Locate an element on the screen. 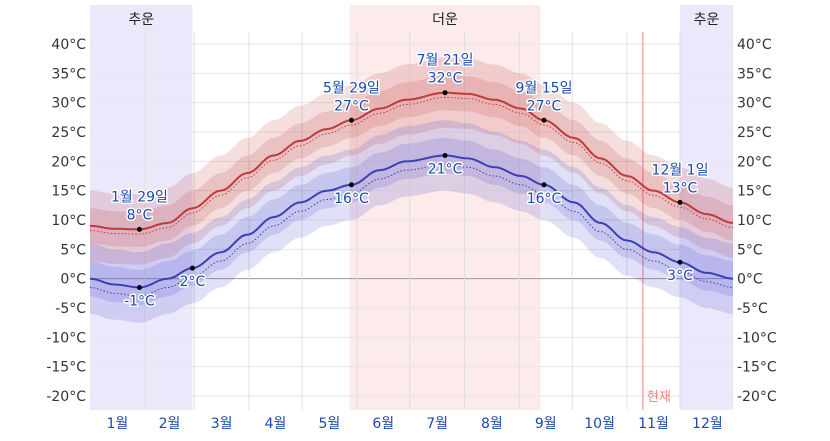 This screenshot has height=441, width=830. y-tick-right: 20°C is located at coordinates (754, 162).